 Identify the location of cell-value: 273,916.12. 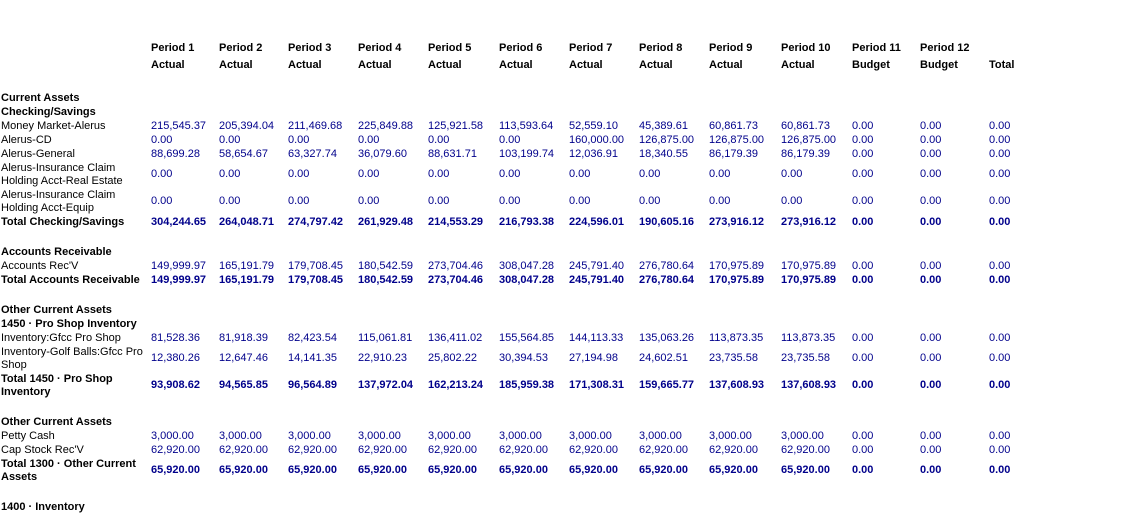
(737, 221).